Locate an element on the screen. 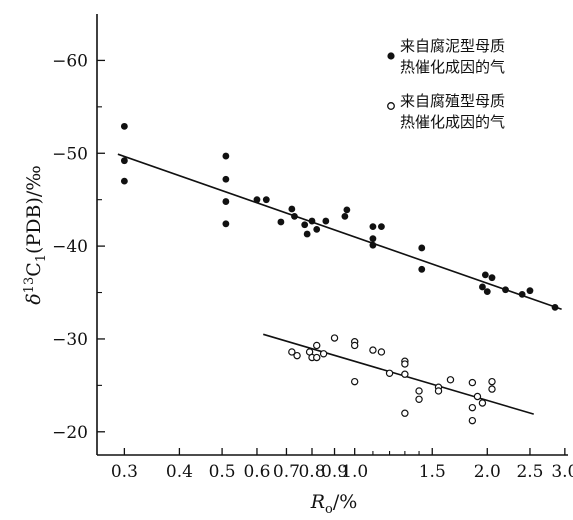 The width and height of the screenshot is (573, 520). y-axis-title-c: C is located at coordinates (34, 269).